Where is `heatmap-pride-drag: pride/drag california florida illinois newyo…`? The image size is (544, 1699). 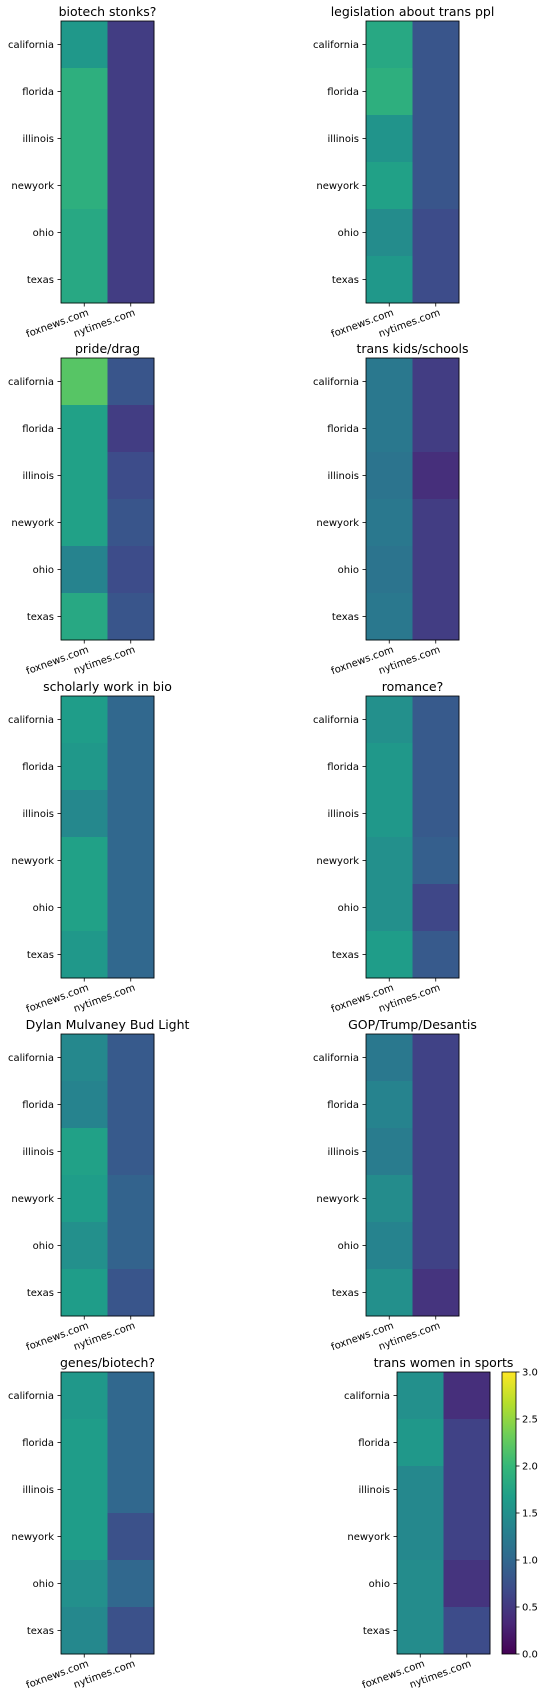 heatmap-pride-drag: pride/drag california florida illinois newyo… is located at coordinates (81, 509).